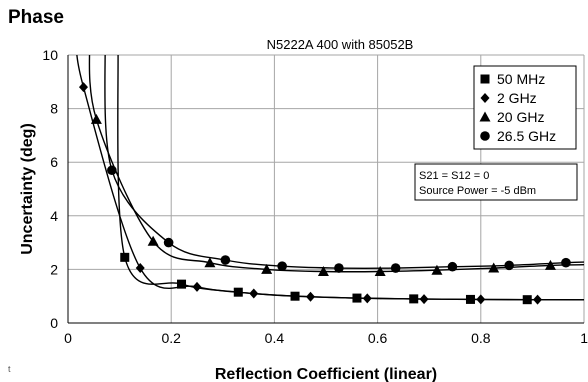 The height and width of the screenshot is (382, 588). What do you see at coordinates (36, 17) in the screenshot?
I see `page-heading: Phase` at bounding box center [36, 17].